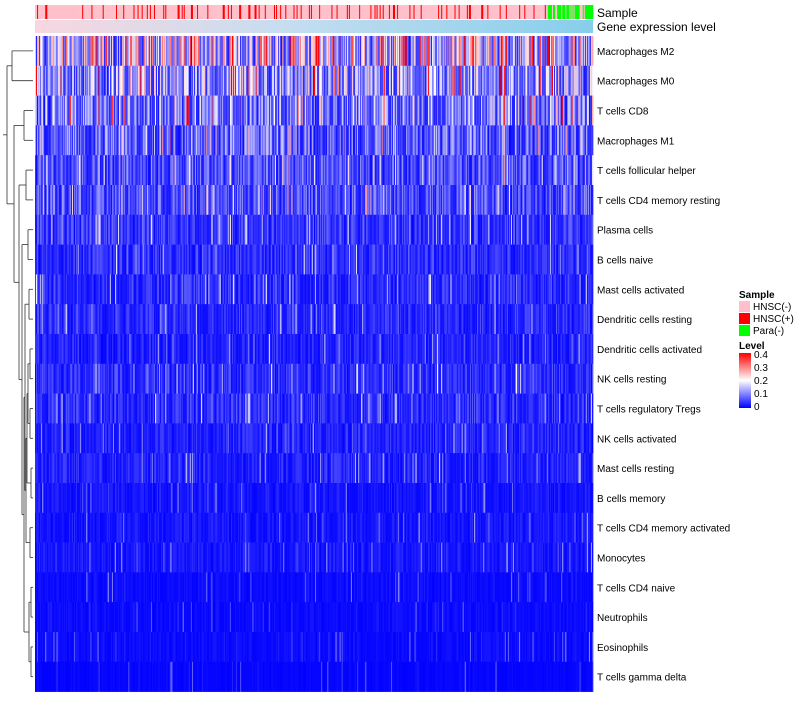 Image resolution: width=800 pixels, height=705 pixels. What do you see at coordinates (314, 12) in the screenshot?
I see `sample-annotation-bar` at bounding box center [314, 12].